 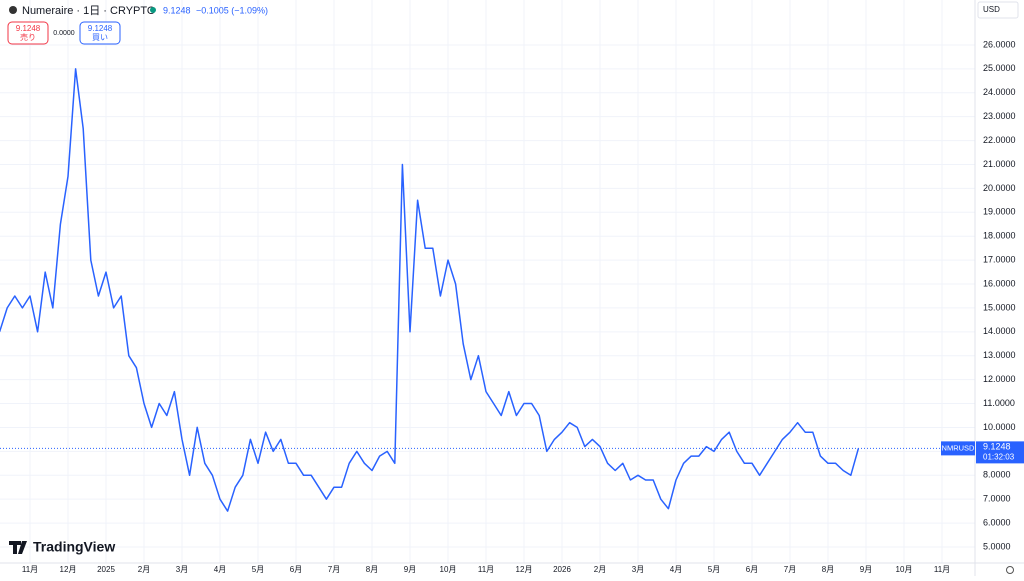 What do you see at coordinates (1010, 570) in the screenshot?
I see `settings-icon` at bounding box center [1010, 570].